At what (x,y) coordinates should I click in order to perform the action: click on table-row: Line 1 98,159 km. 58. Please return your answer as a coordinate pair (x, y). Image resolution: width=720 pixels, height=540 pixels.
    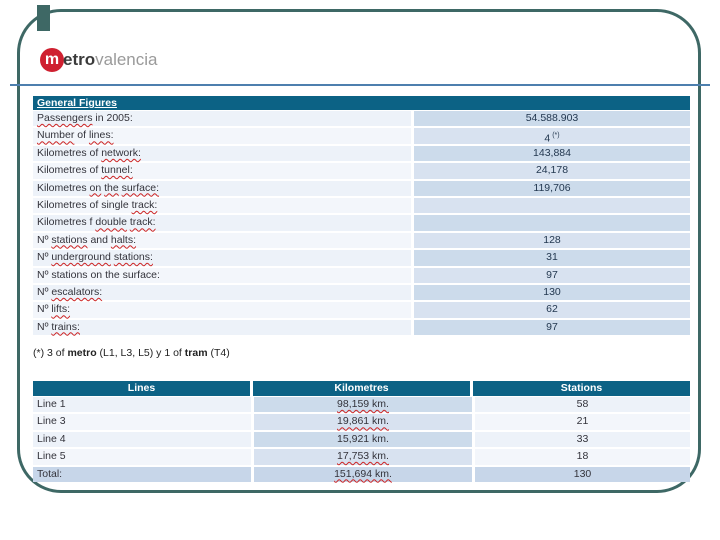
    Looking at the image, I should click on (361, 405).